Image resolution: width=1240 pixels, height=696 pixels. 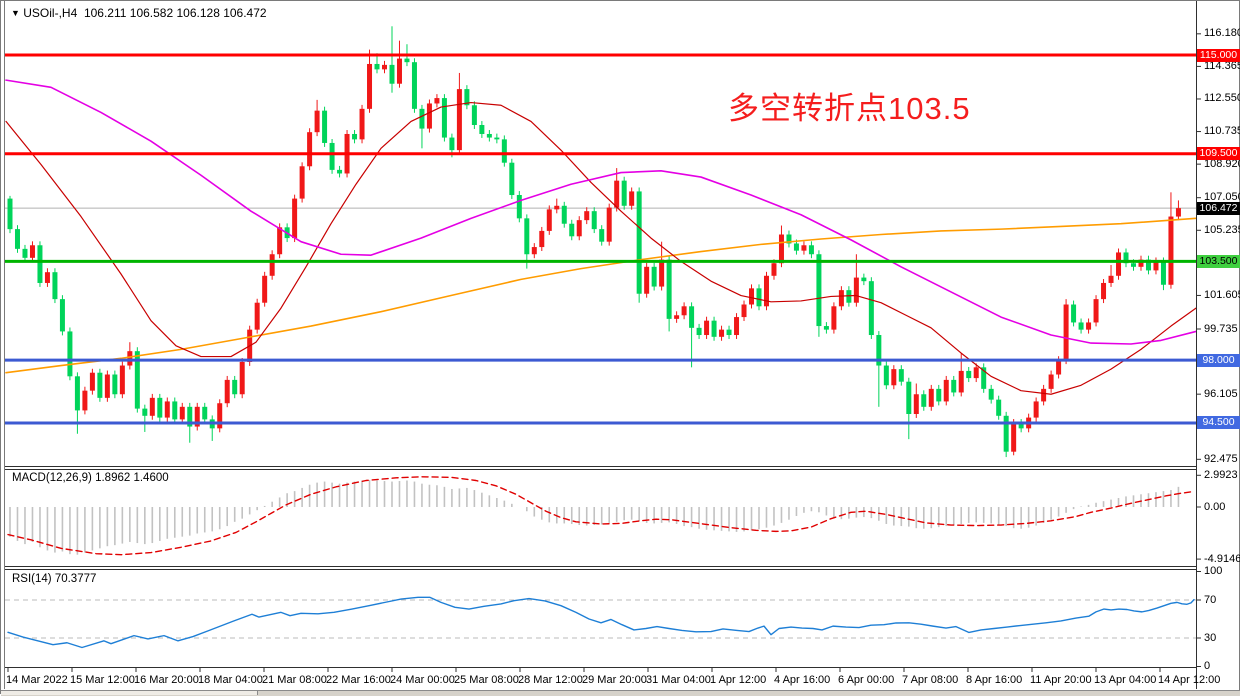 I want to click on time-axis-label: 1 Apr 12:00, so click(x=738, y=680).